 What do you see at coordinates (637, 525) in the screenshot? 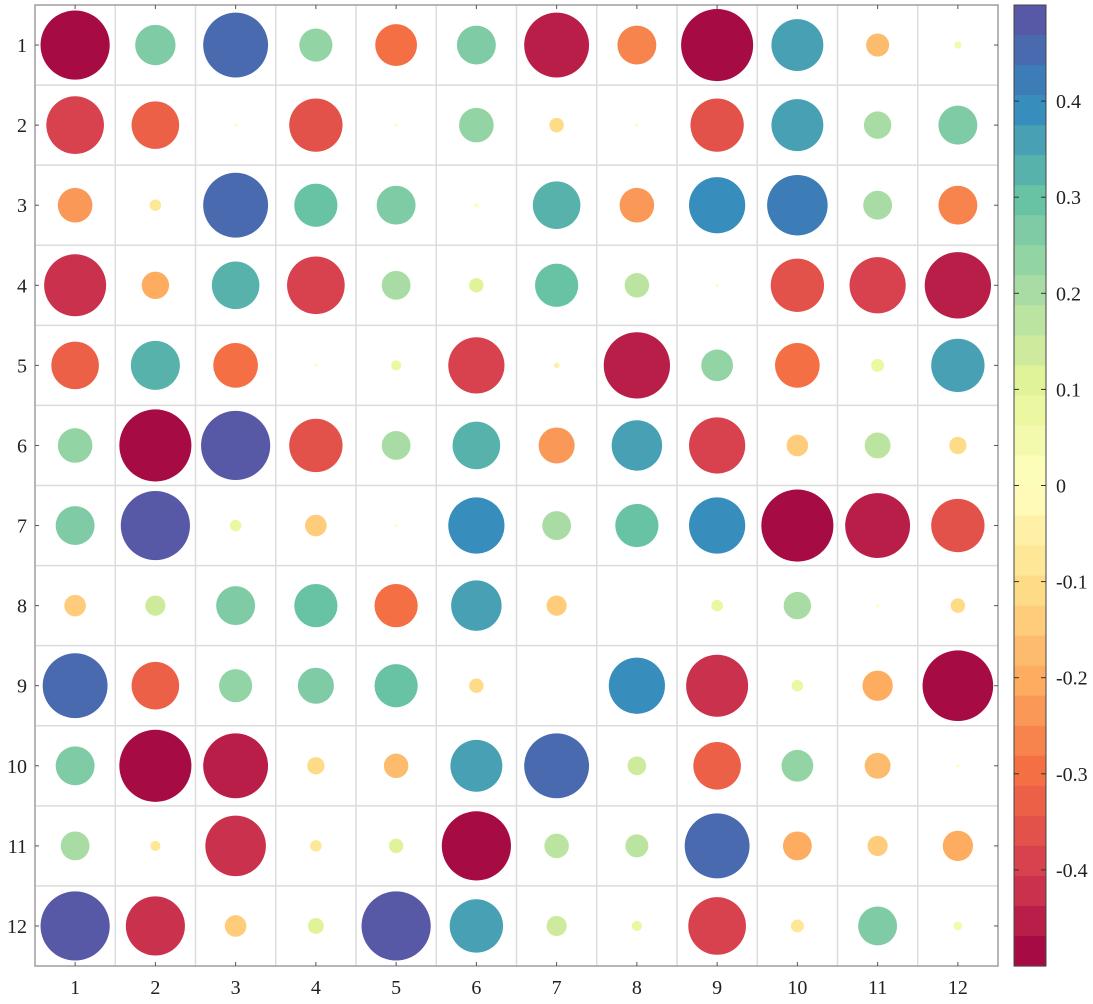
I see `bubble-r7-c8` at bounding box center [637, 525].